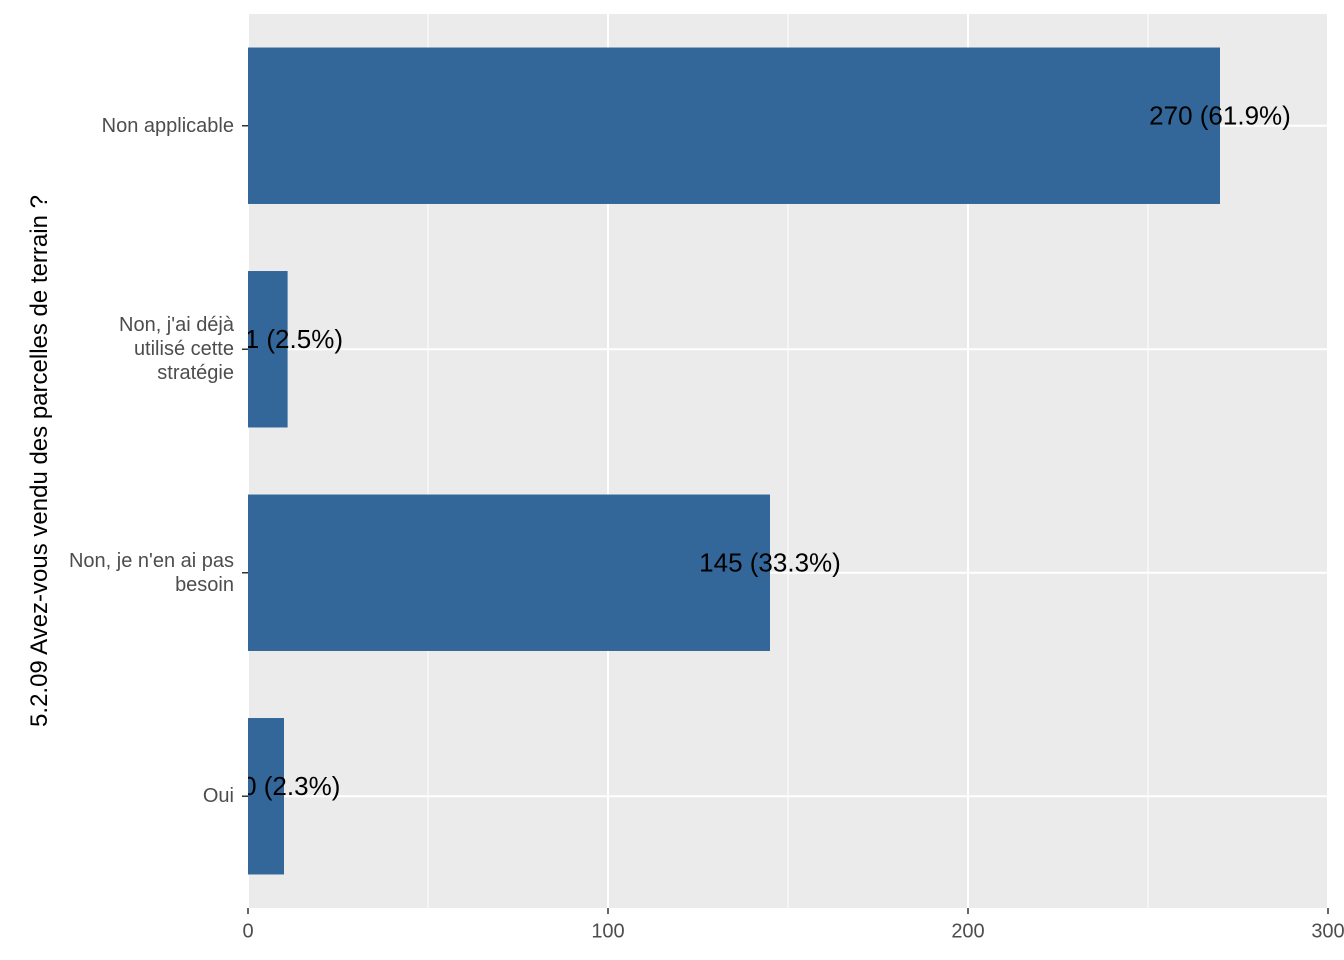  Describe the element at coordinates (284, 786) in the screenshot. I see `value-label: 10 (2.3%)` at that location.